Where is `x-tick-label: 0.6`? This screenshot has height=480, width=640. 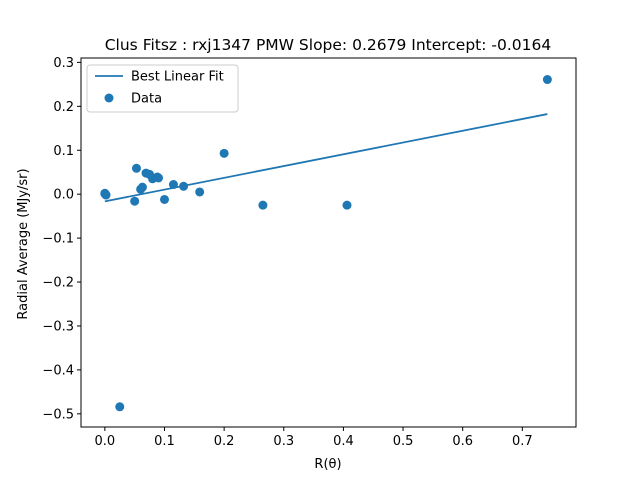
x-tick-label: 0.6 is located at coordinates (462, 441).